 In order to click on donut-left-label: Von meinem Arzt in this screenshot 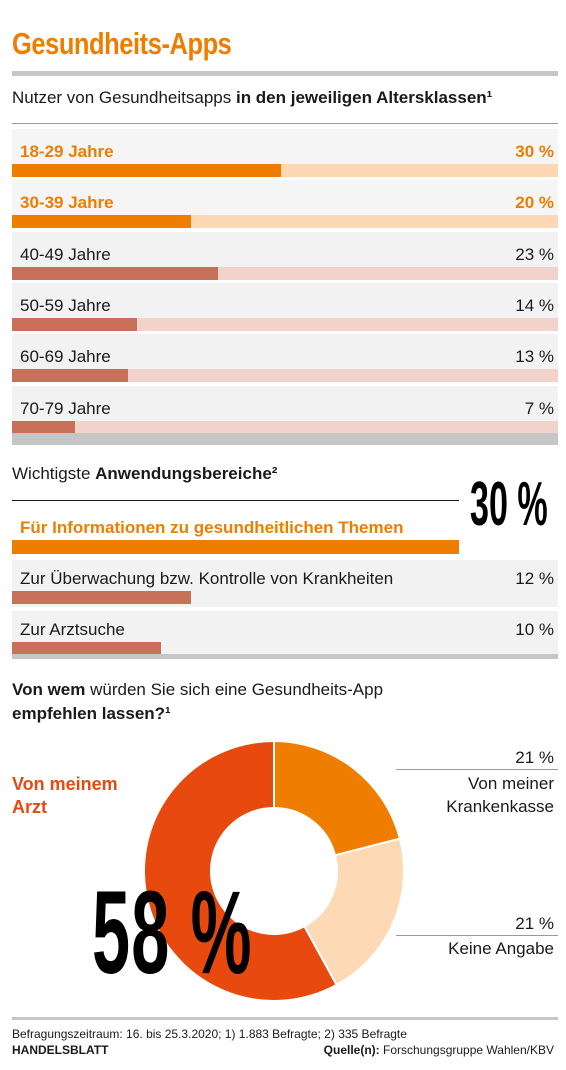, I will do `click(65, 796)`.